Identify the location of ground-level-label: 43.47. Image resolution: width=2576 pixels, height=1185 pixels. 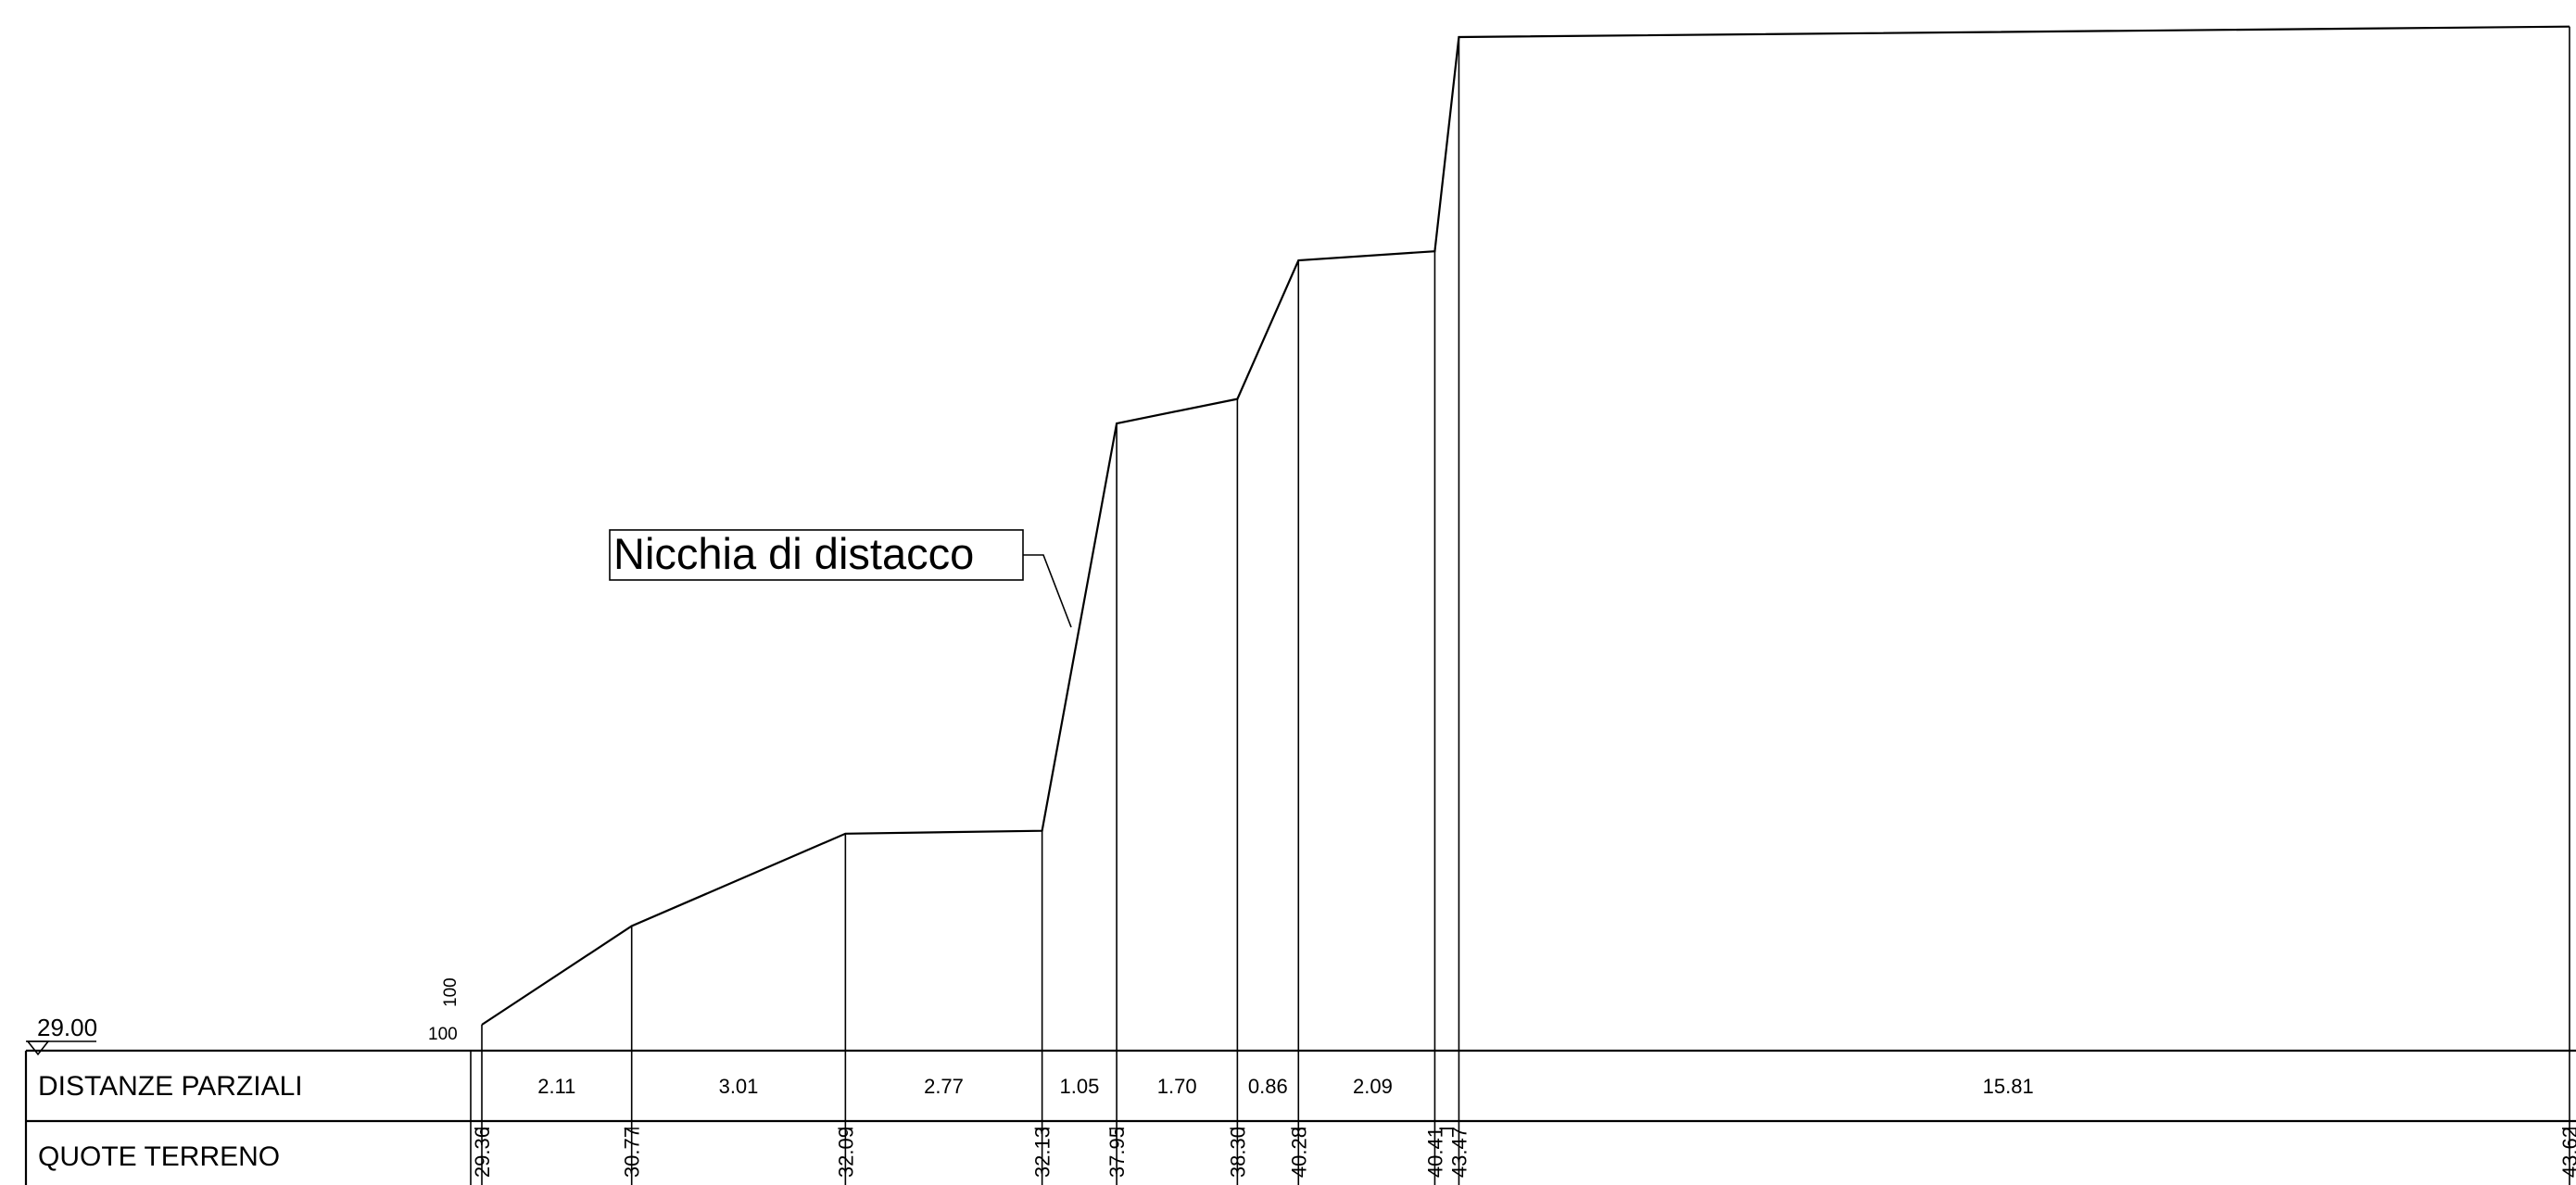
(1459, 1152).